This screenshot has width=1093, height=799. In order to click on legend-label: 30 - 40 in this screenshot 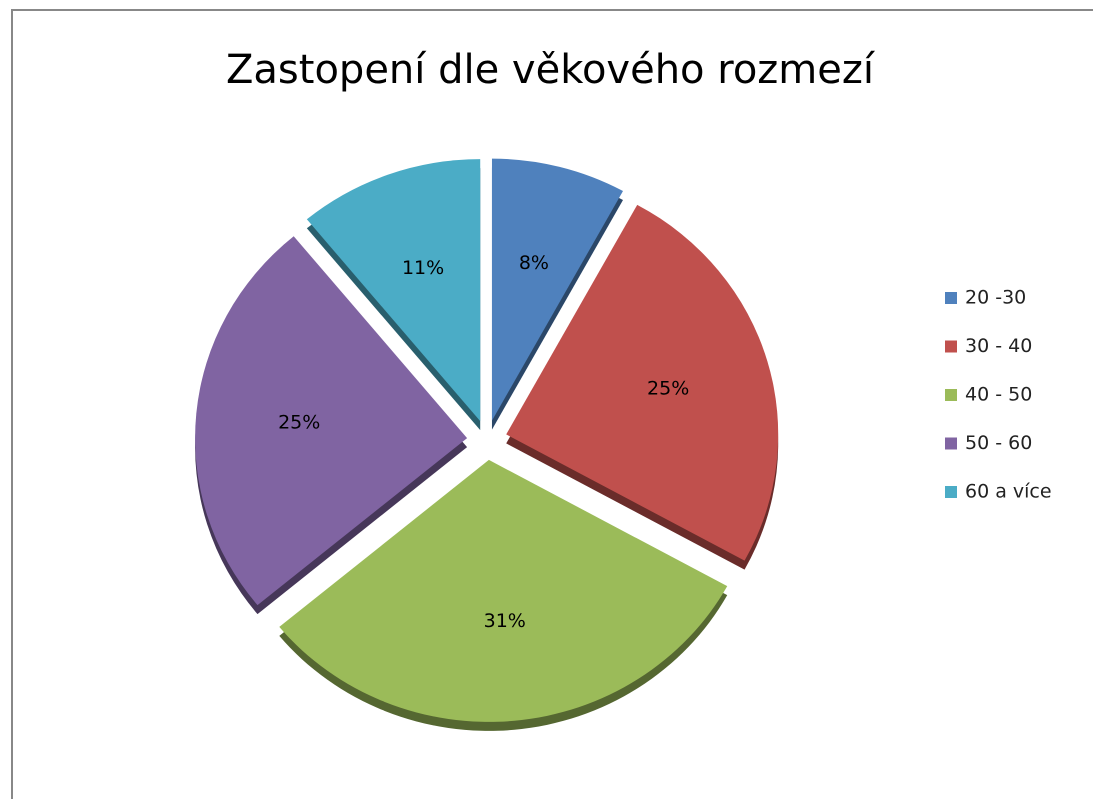, I will do `click(998, 346)`.